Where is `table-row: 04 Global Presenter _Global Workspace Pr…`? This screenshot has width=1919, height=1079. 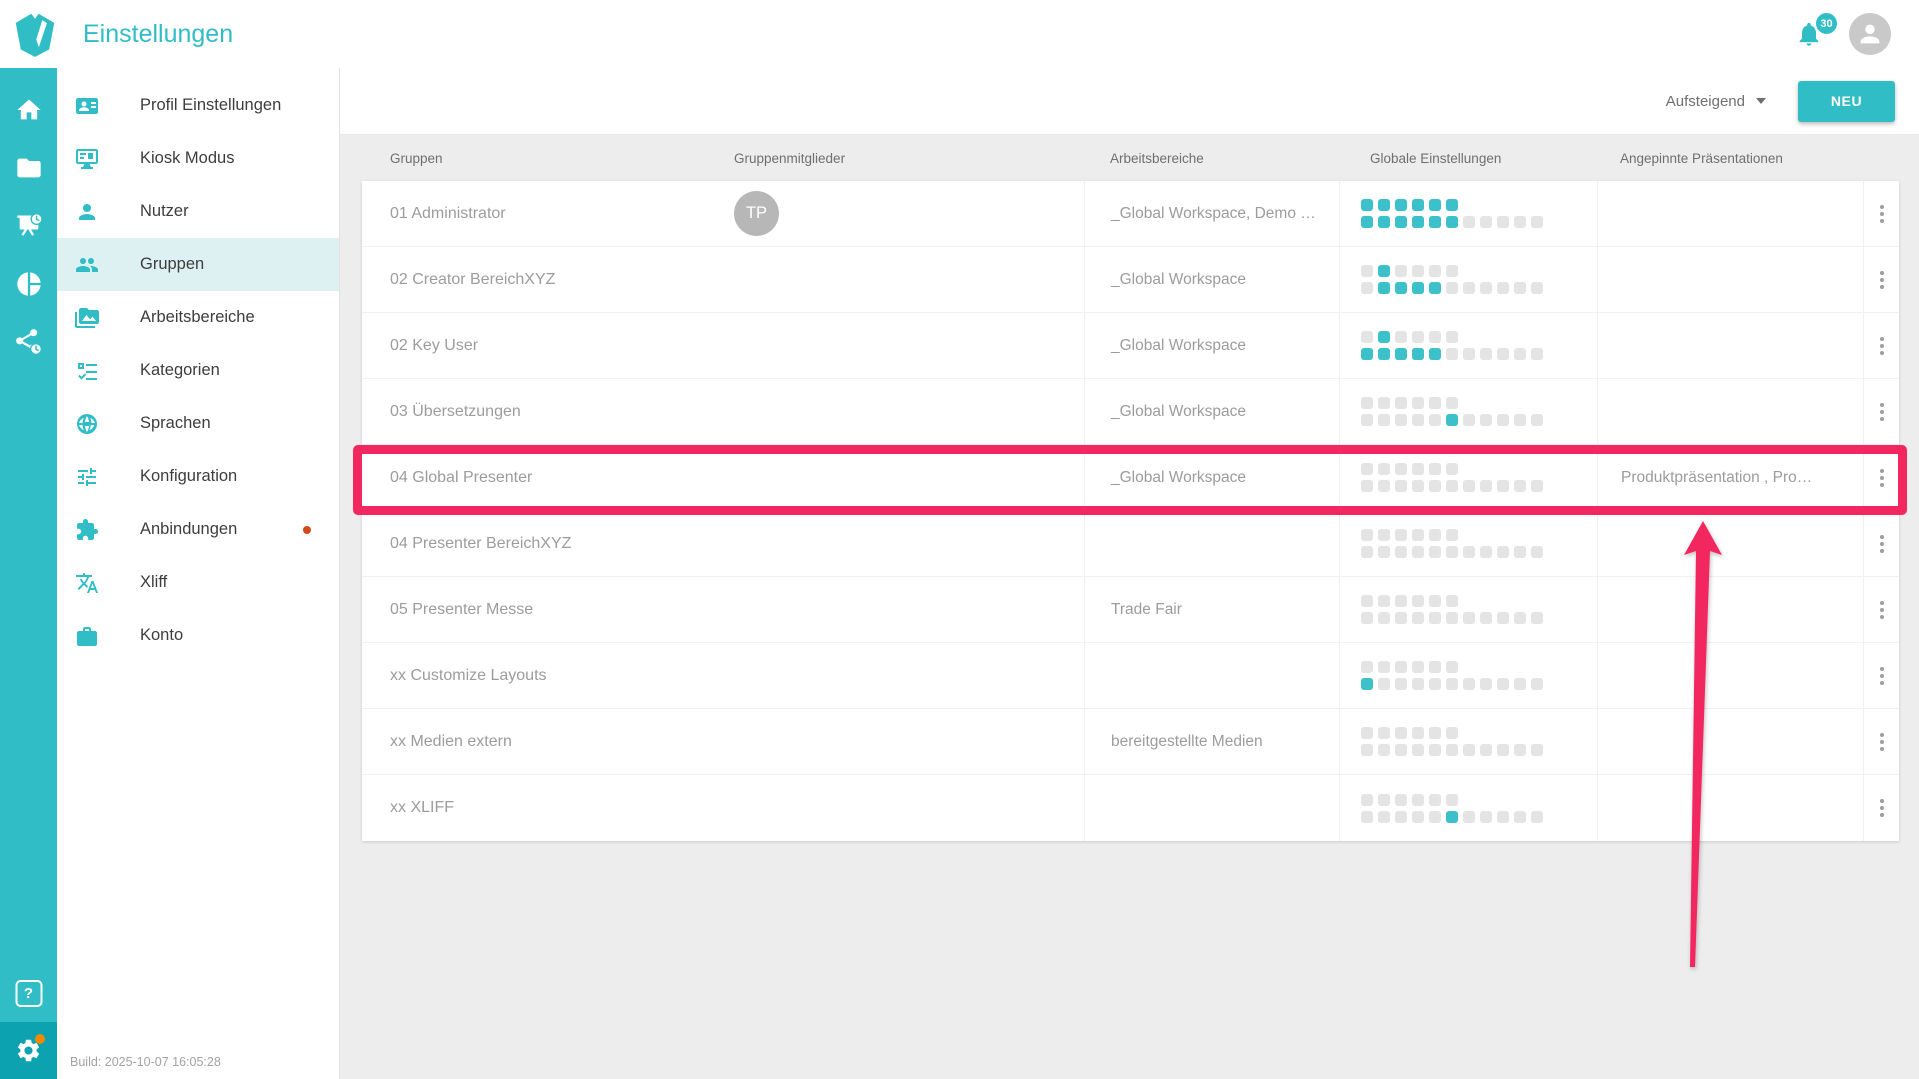
table-row: 04 Global Presenter _Global Workspace Pr… is located at coordinates (1130, 478).